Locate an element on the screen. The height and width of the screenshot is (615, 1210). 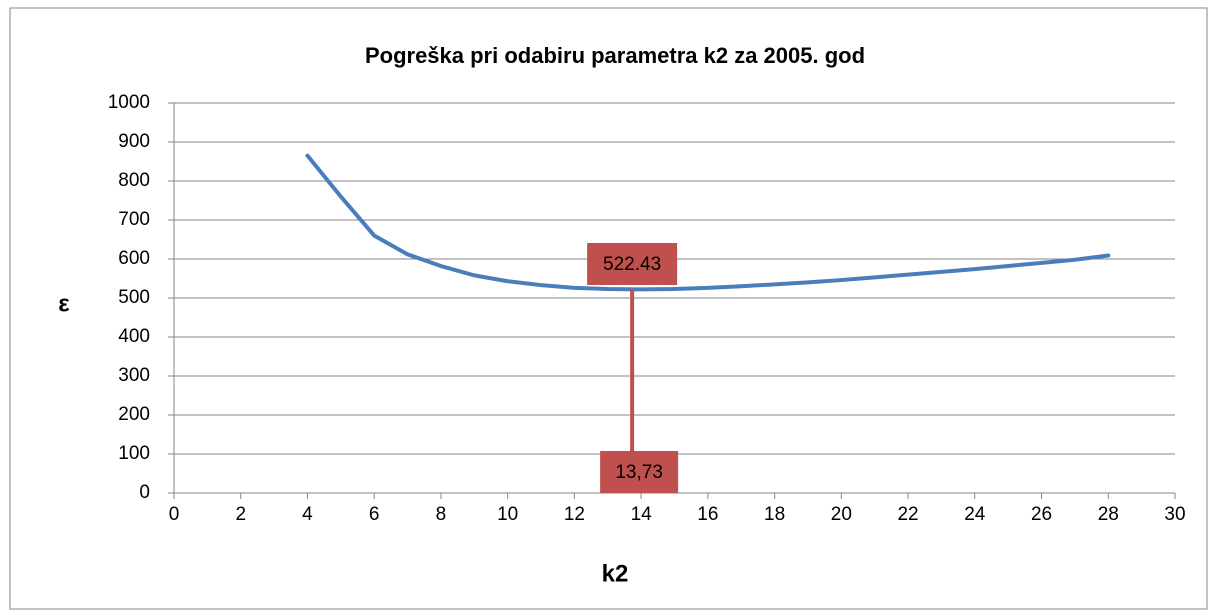
y-tick-label: 0 is located at coordinates (144, 492).